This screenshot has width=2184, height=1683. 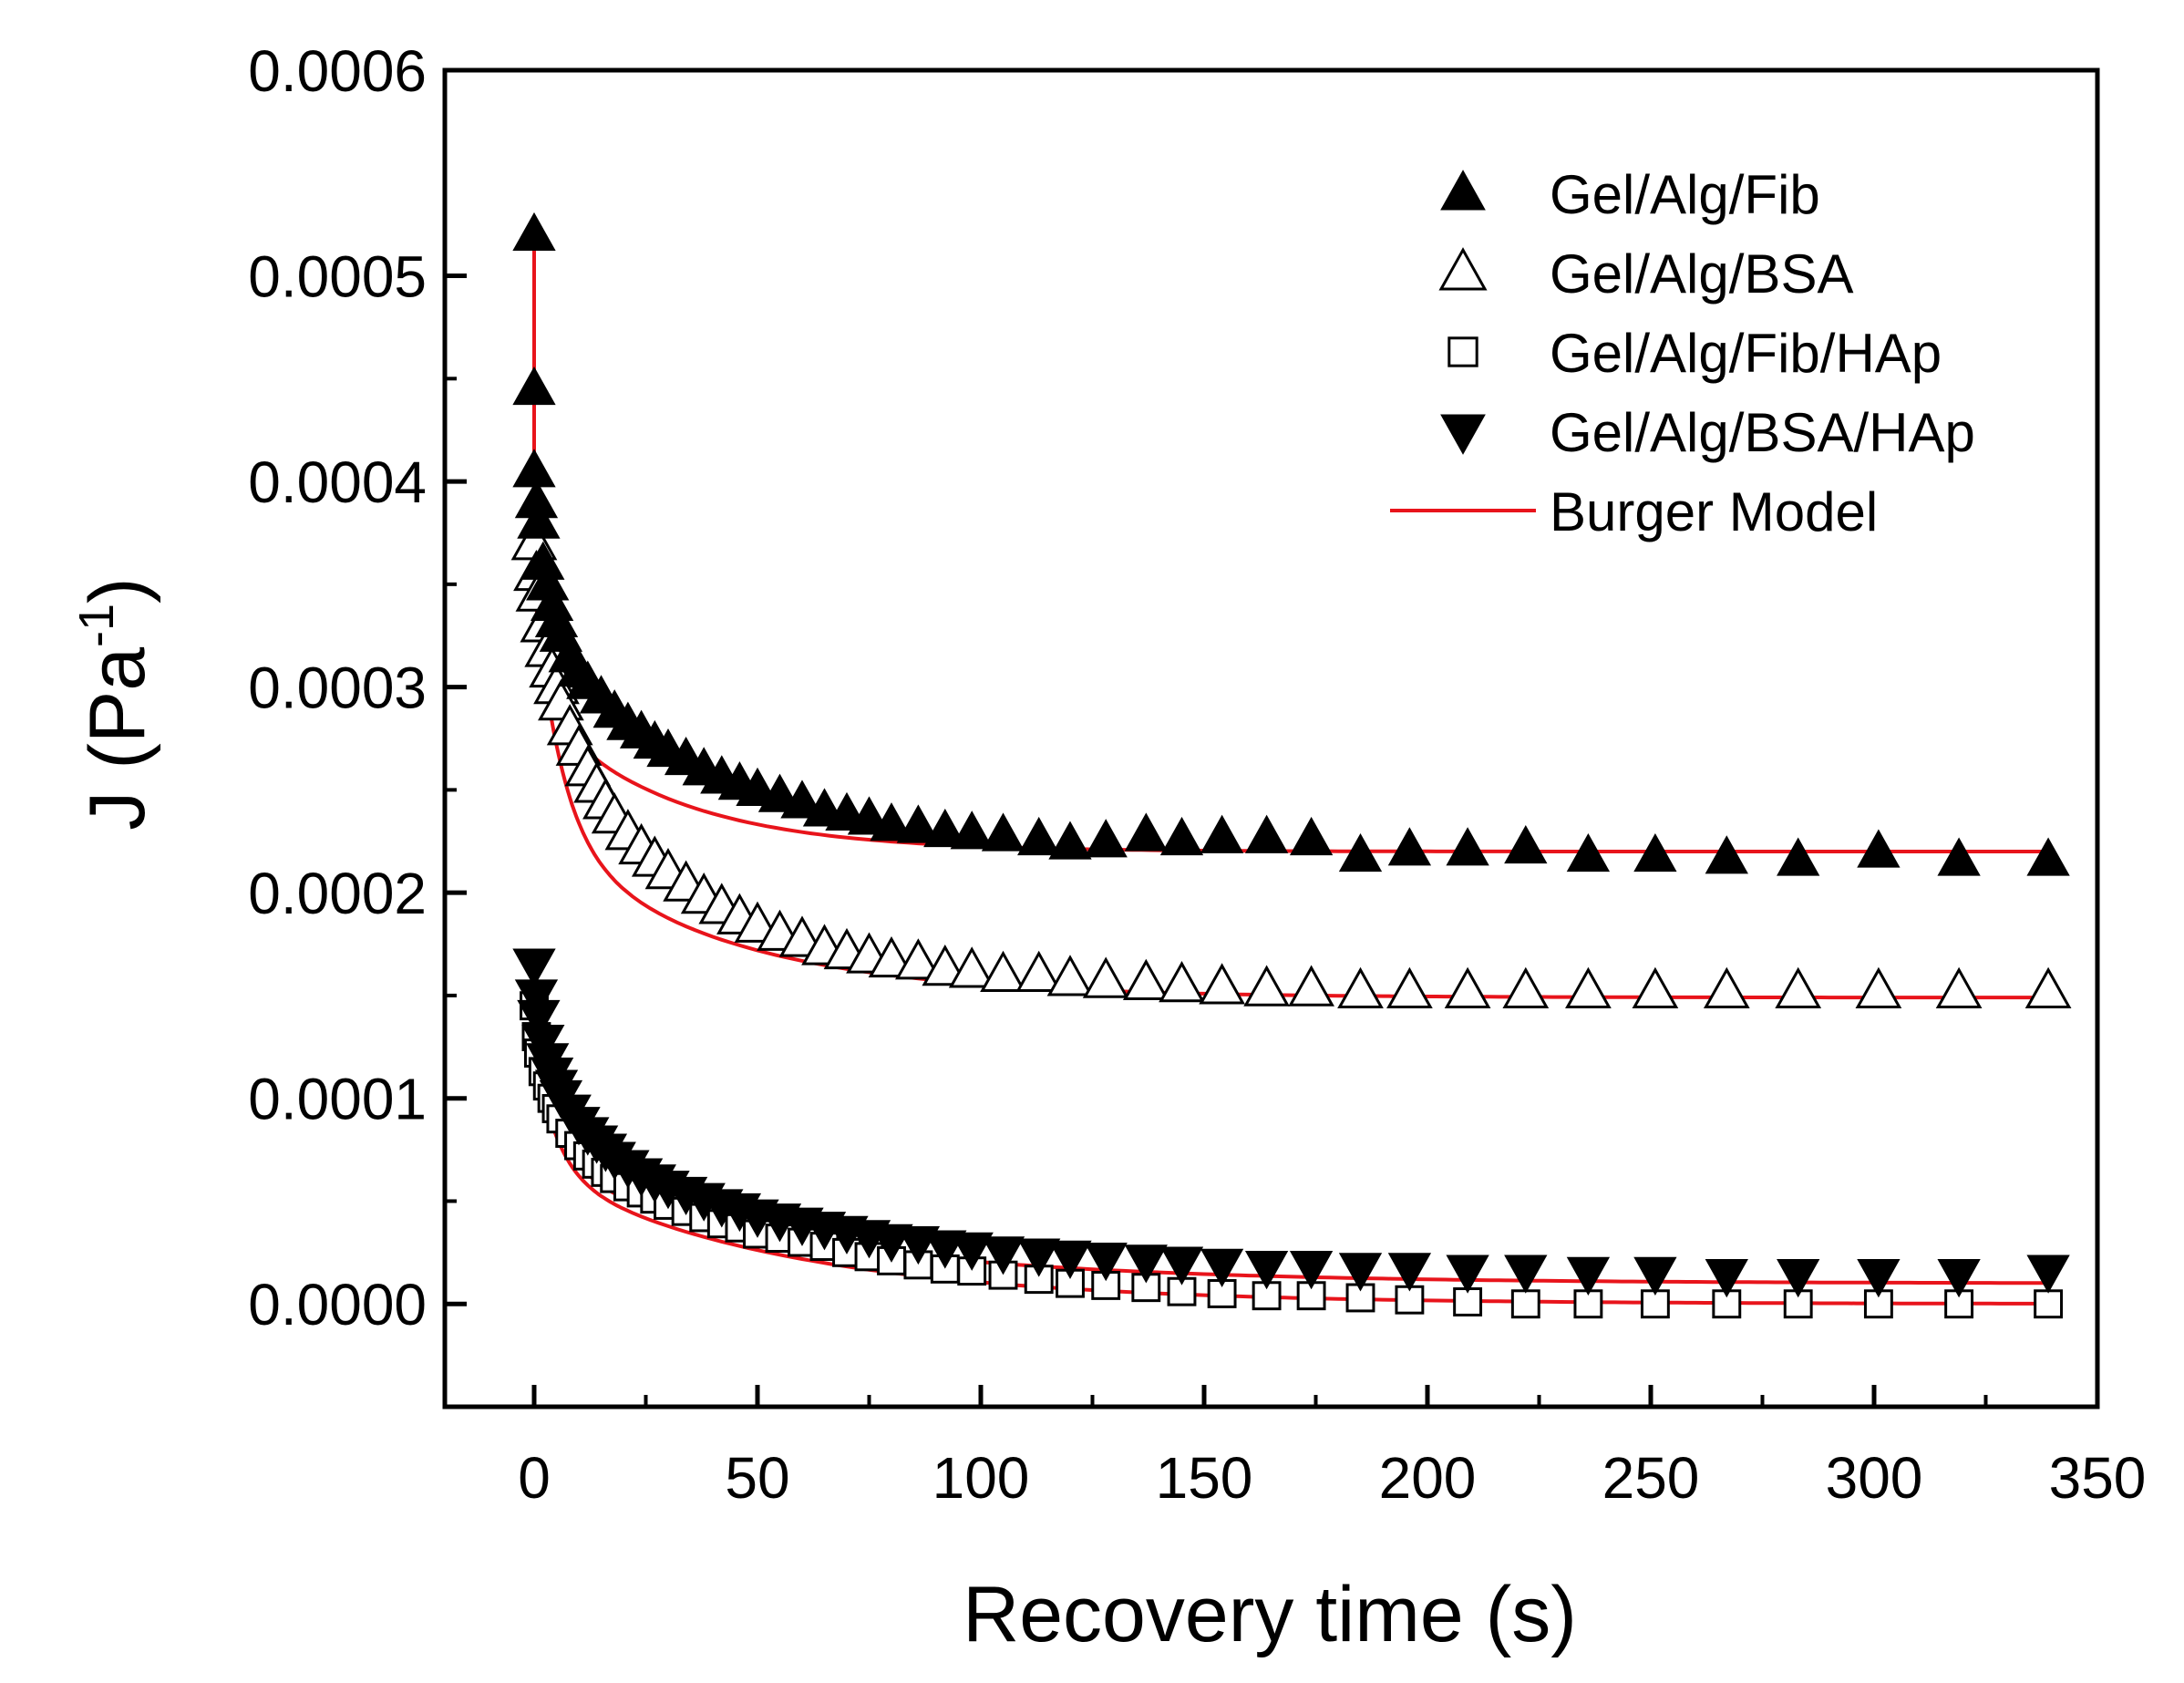 I want to click on y-axis-title: J (Pa-1), so click(x=115, y=703).